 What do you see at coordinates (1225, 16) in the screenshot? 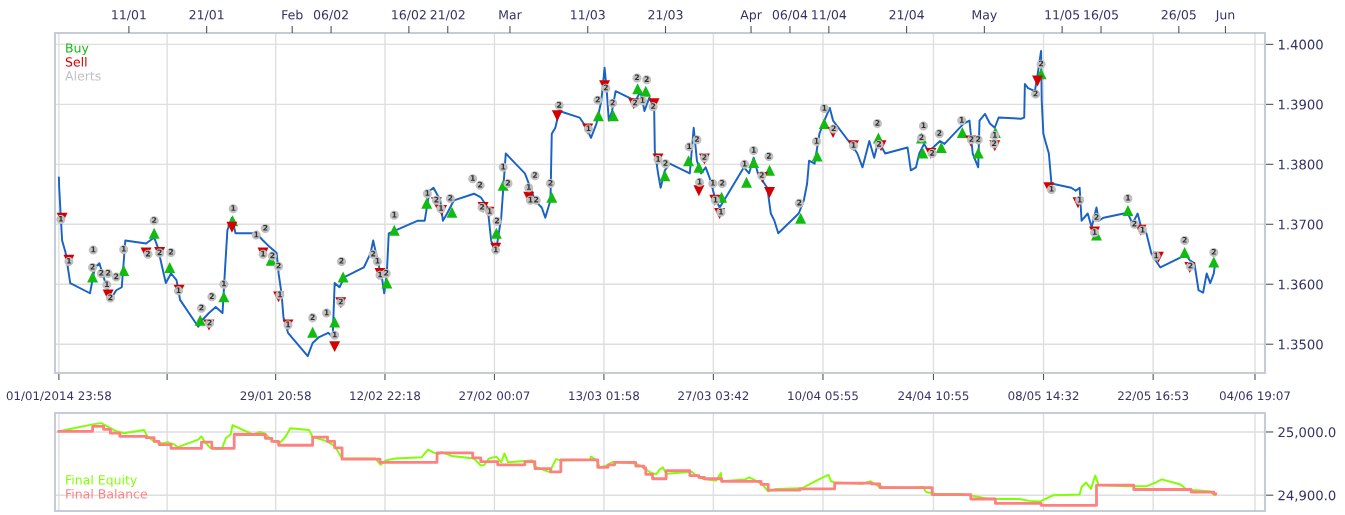
I see `x2-tick-label: Jun` at bounding box center [1225, 16].